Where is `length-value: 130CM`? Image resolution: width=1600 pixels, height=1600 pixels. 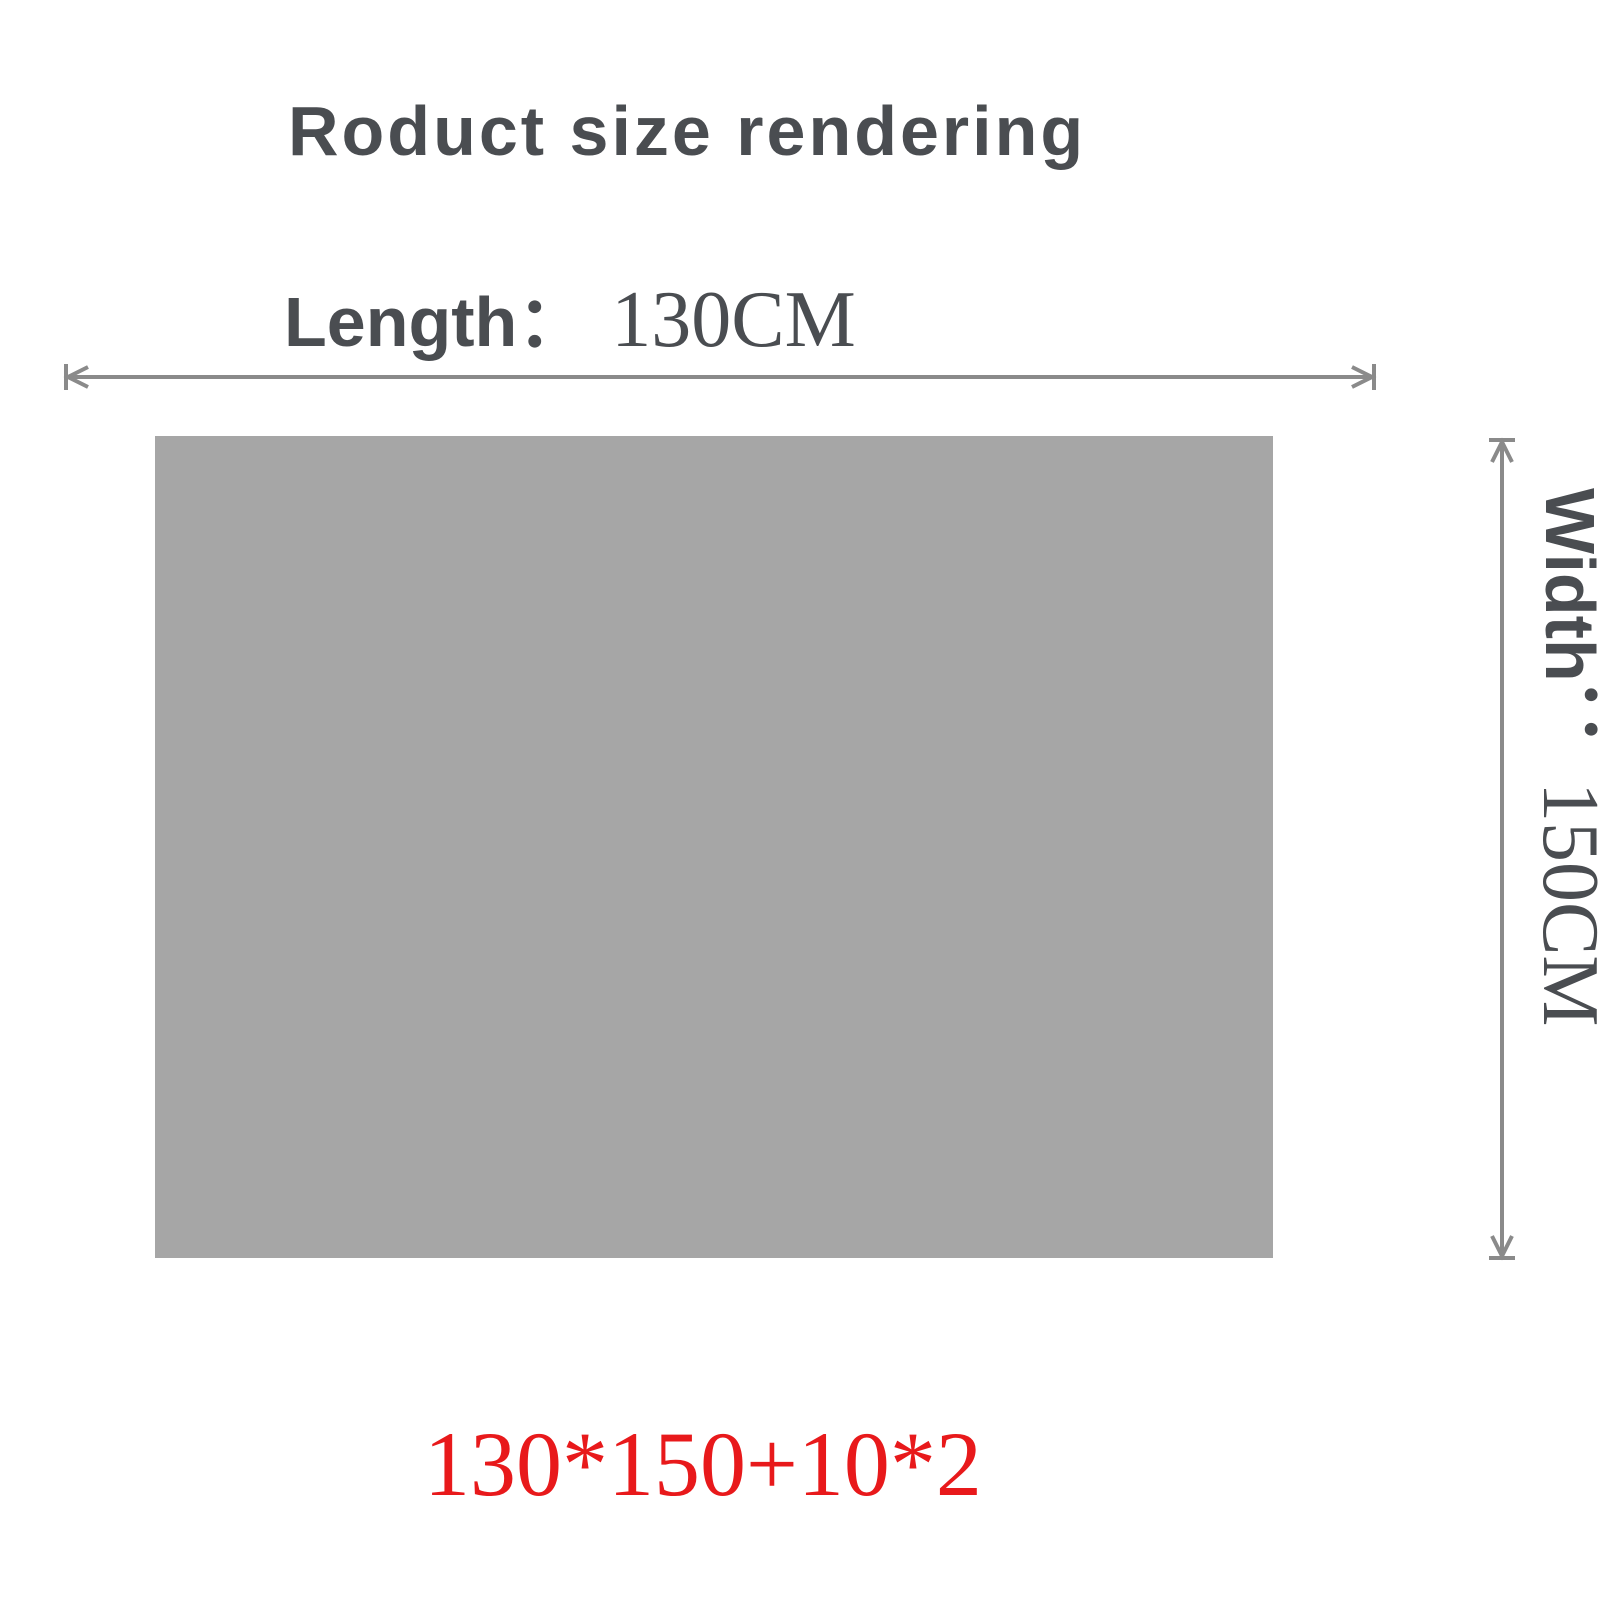 length-value: 130CM is located at coordinates (733, 320).